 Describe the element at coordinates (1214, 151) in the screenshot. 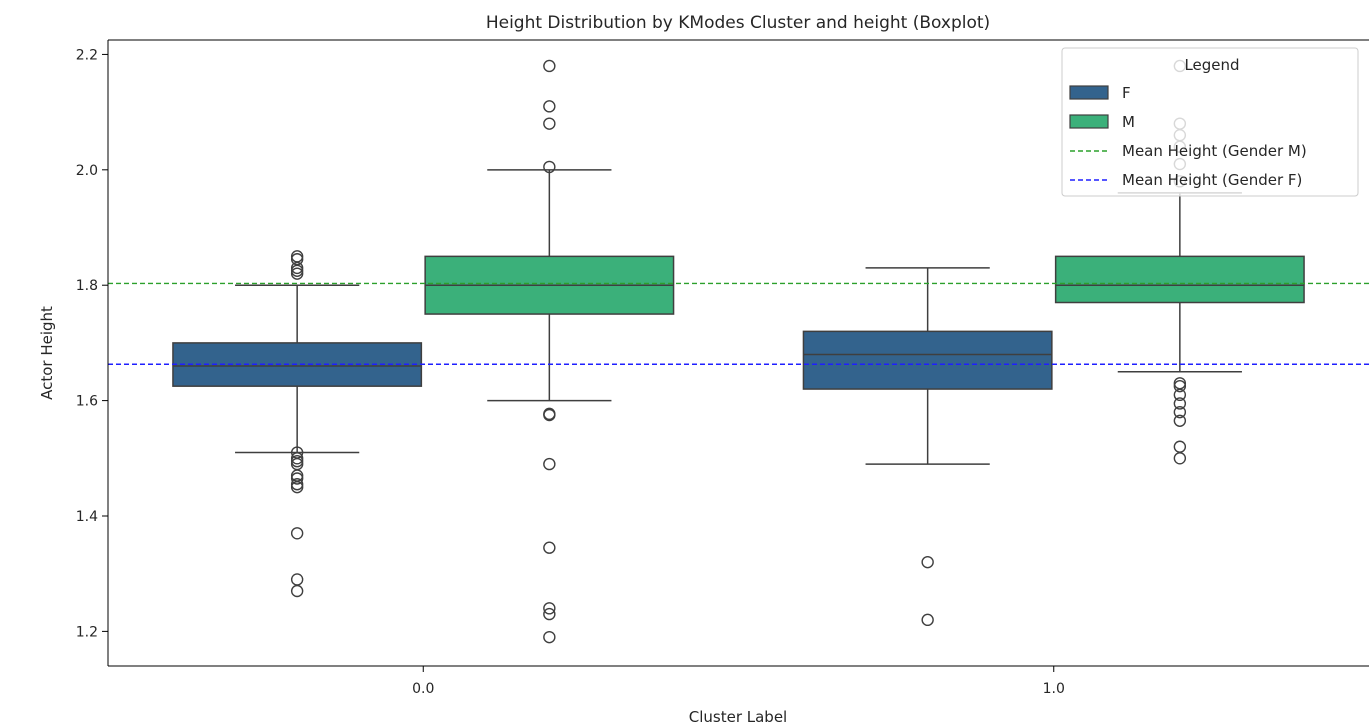

I see `legend-entry-label: Mean Height (Gender M)` at that location.